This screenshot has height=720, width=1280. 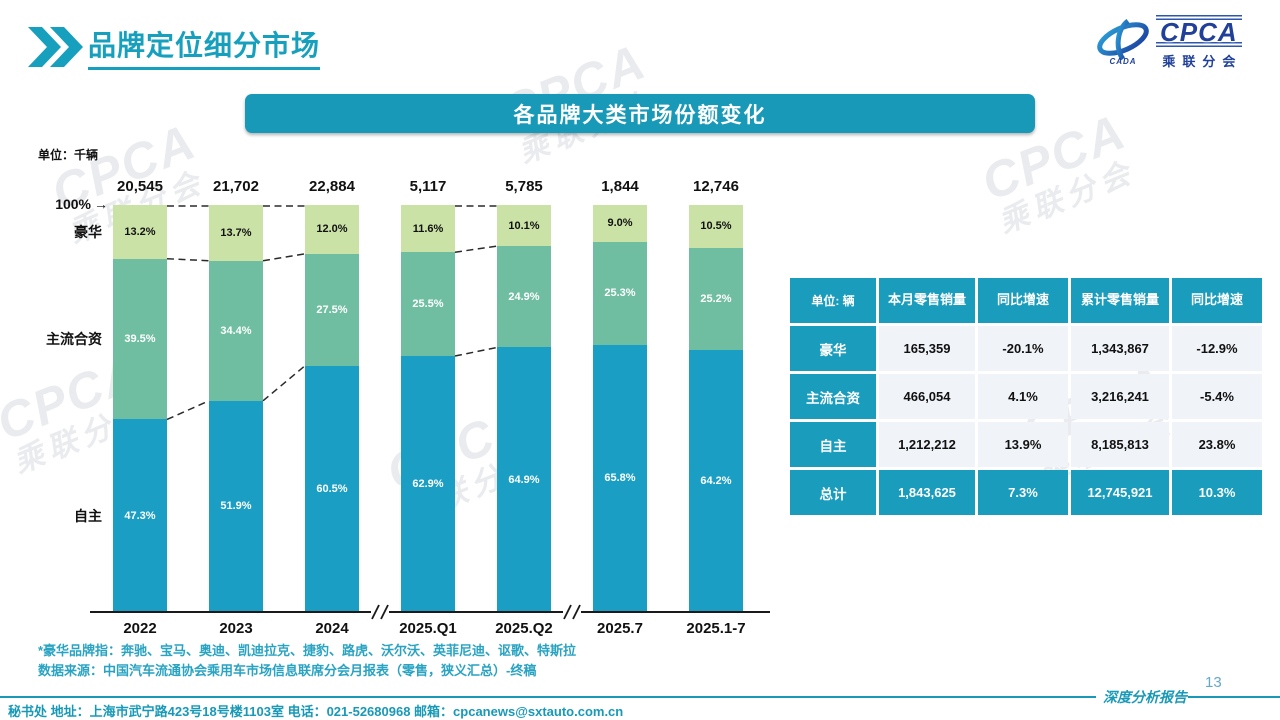 I want to click on bar-segment-domestic: 65.8%, so click(x=620, y=478).